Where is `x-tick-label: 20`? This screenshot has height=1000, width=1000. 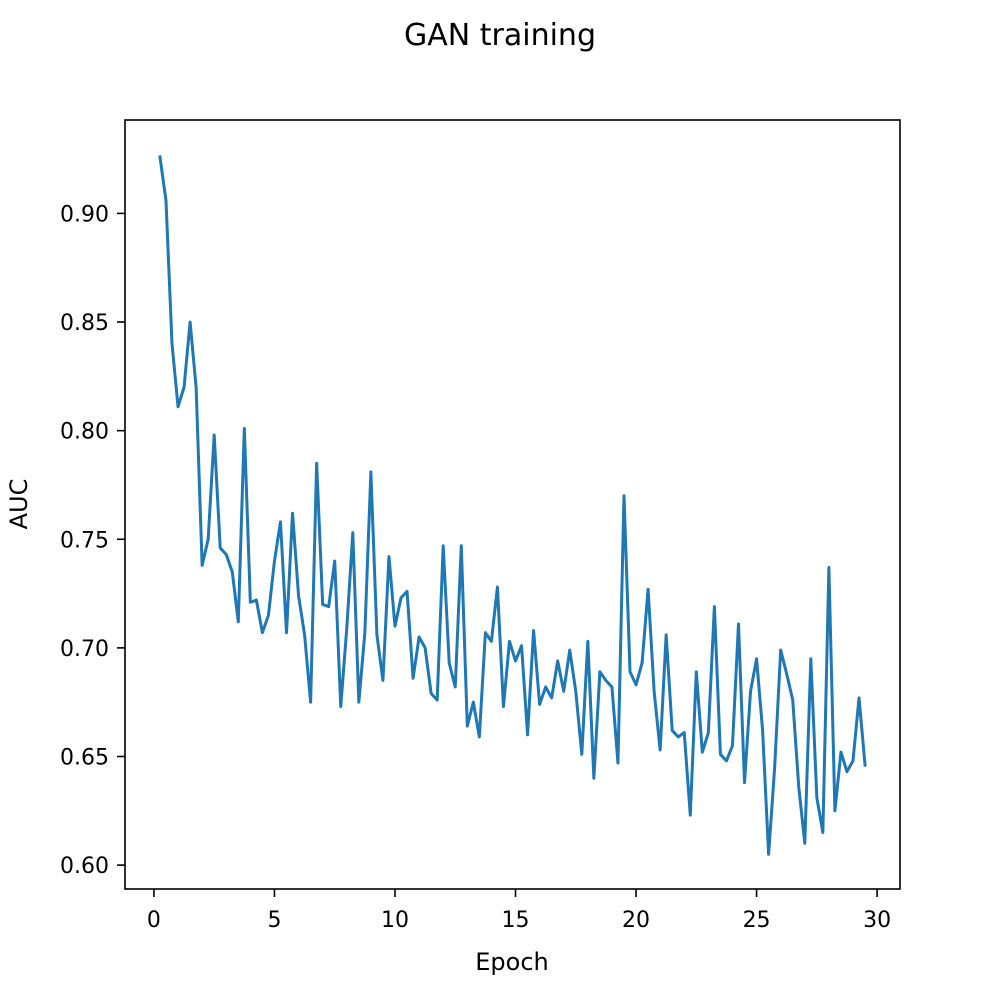
x-tick-label: 20 is located at coordinates (636, 920).